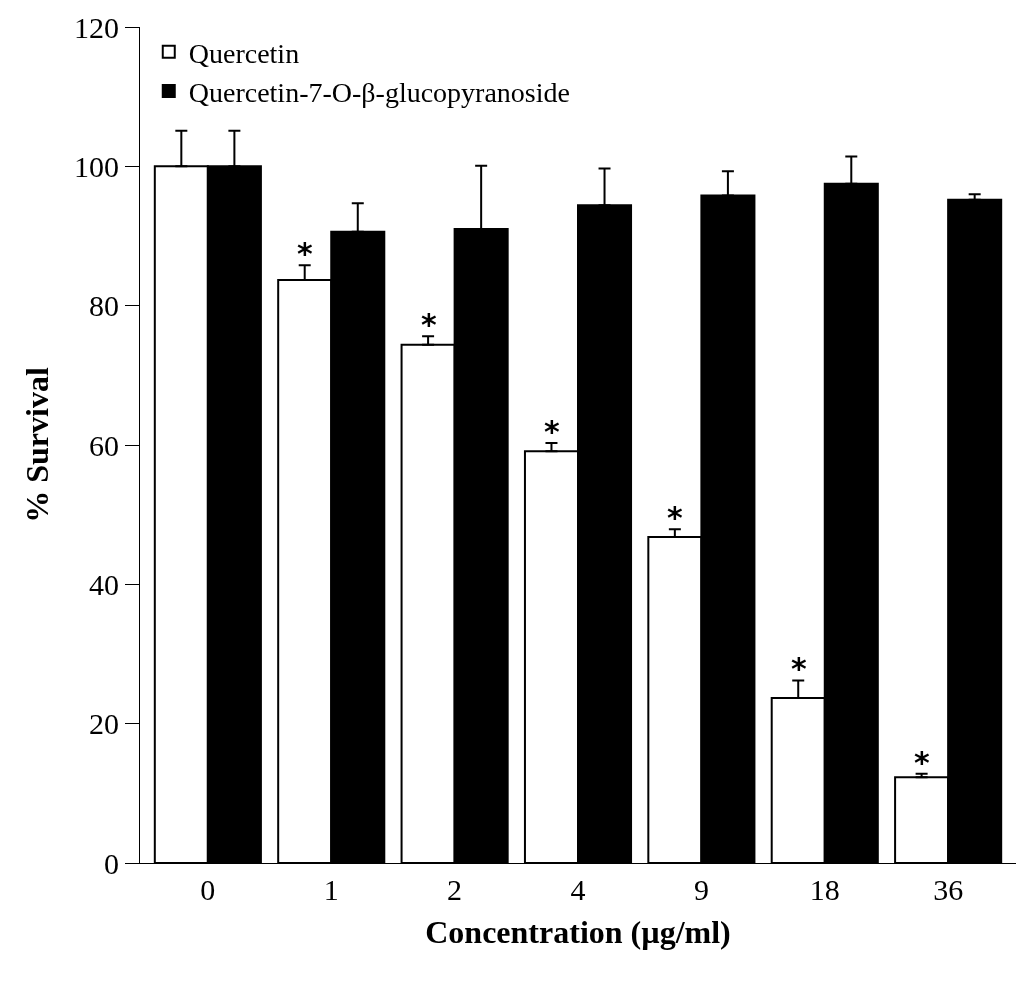 Image resolution: width=1026 pixels, height=983 pixels. Describe the element at coordinates (208, 889) in the screenshot. I see `x-tick-label: 0` at that location.